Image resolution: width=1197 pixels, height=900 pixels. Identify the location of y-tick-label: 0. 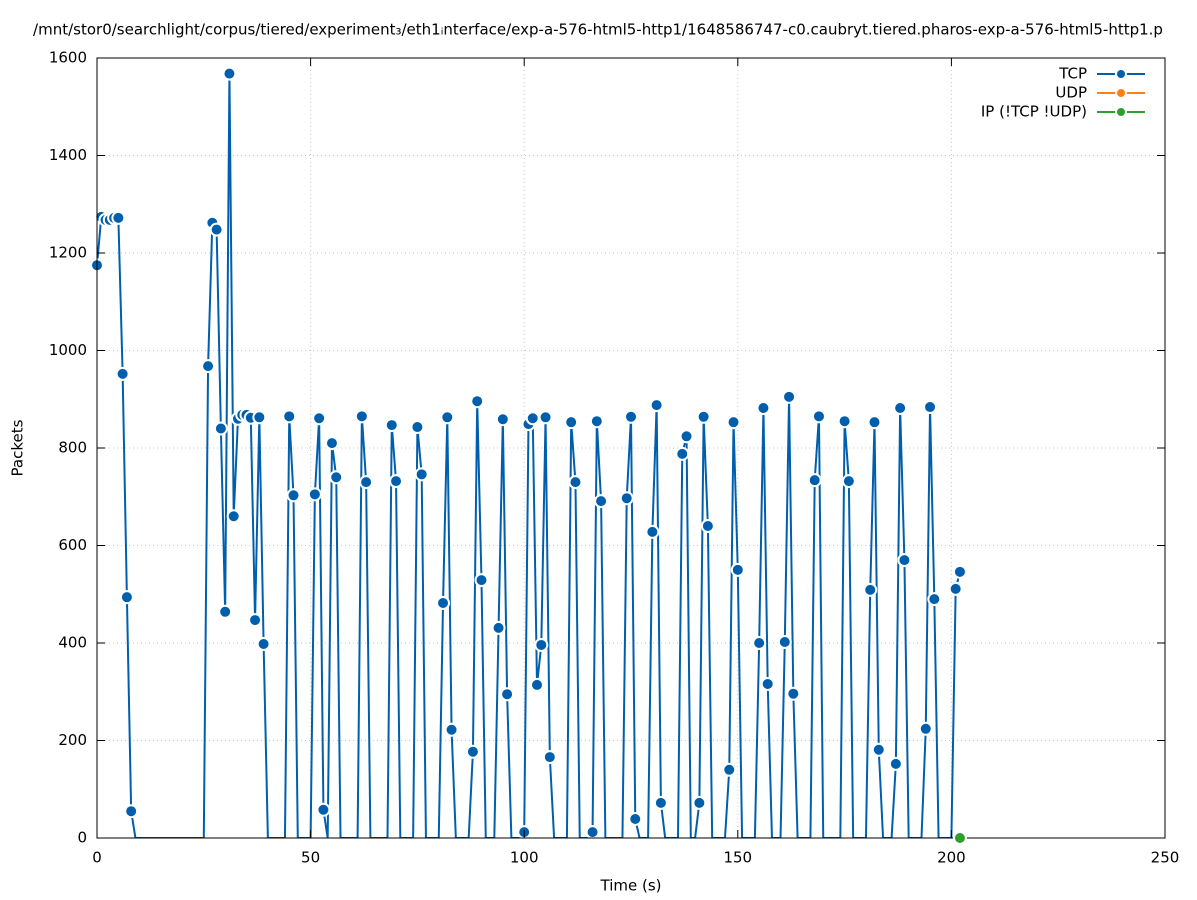
(82, 838).